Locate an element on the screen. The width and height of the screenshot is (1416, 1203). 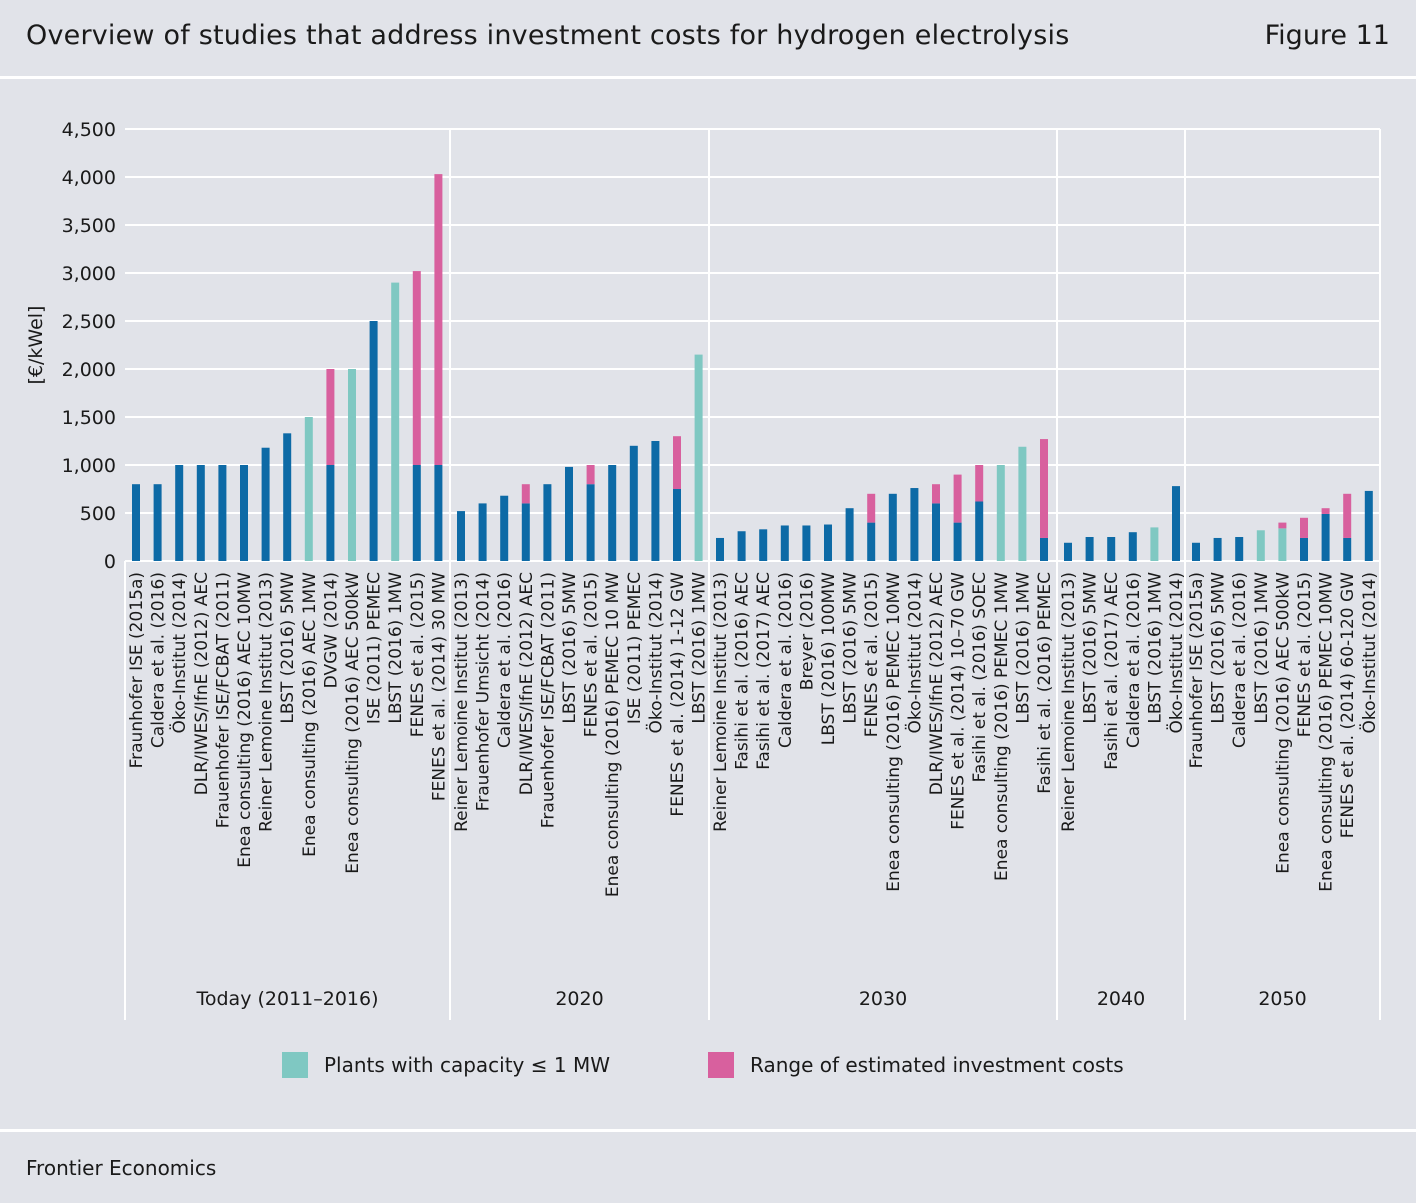
y-tick-label: 1,500 is located at coordinates (89, 418).